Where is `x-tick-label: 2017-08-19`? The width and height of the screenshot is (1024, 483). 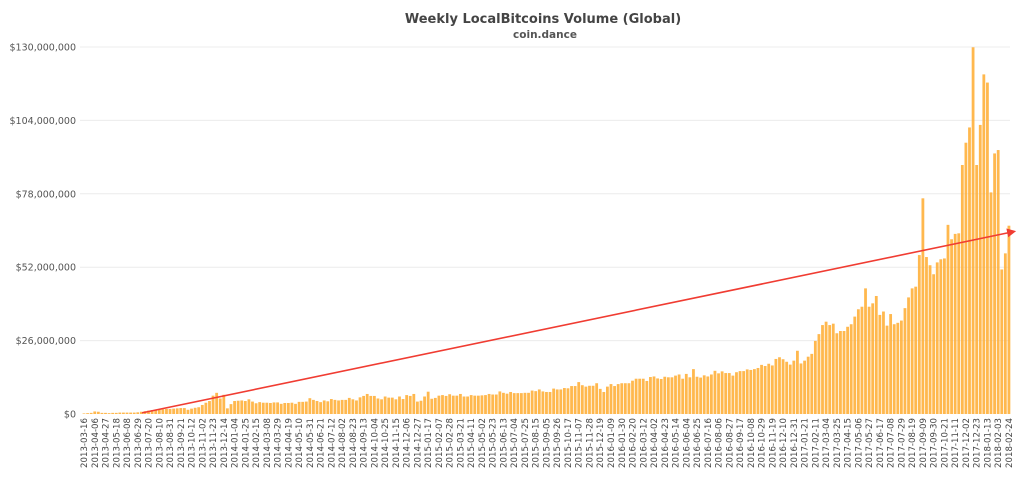
x-tick-label: 2017-08-19 is located at coordinates (913, 443).